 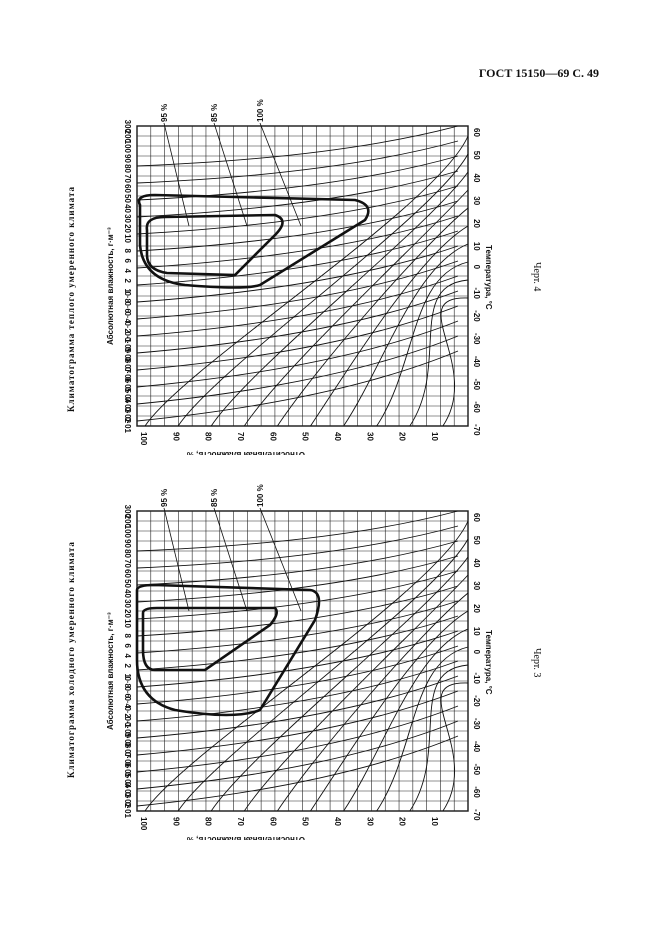 What do you see at coordinates (127, 405) in the screenshot?
I see `abs-tick-label: 0·03` at bounding box center [127, 405].